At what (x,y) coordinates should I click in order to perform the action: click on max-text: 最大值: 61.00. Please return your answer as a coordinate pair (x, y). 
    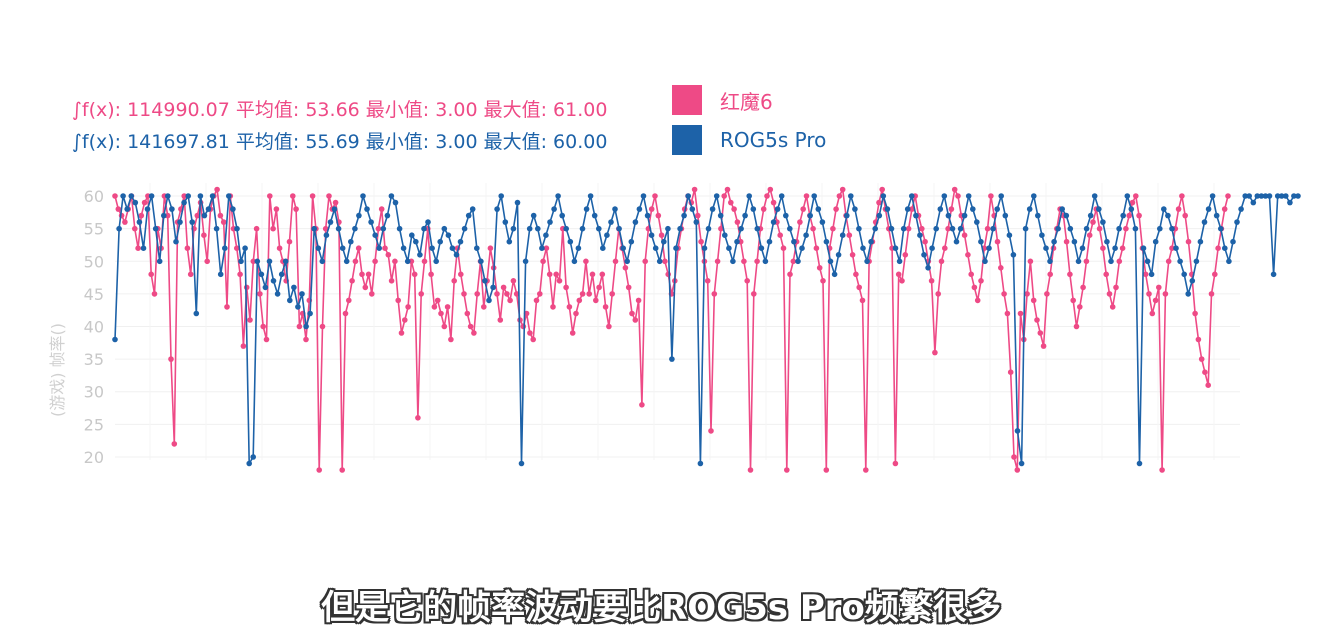
    Looking at the image, I should click on (545, 110).